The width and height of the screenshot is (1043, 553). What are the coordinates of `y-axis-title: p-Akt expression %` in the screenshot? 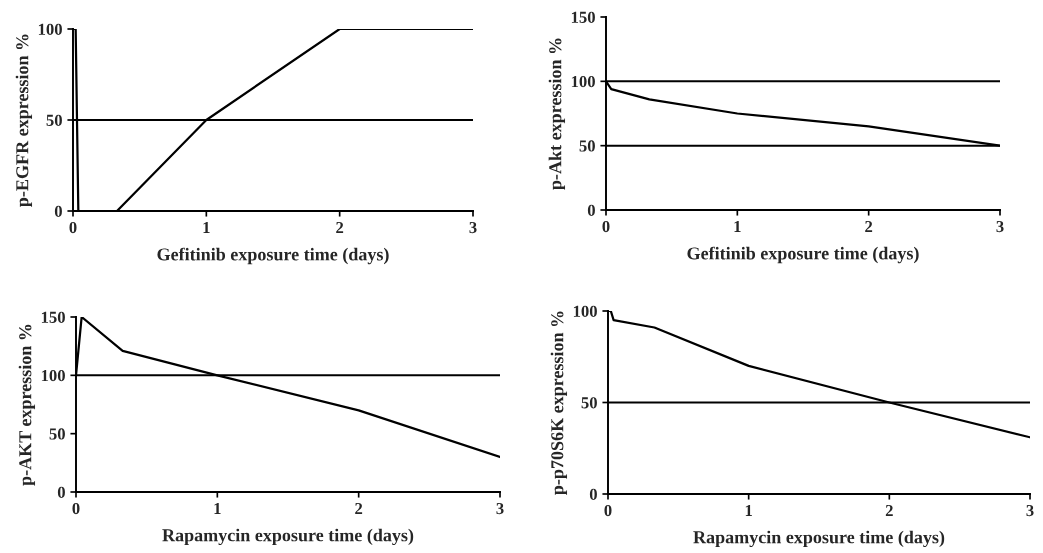 It's located at (557, 114).